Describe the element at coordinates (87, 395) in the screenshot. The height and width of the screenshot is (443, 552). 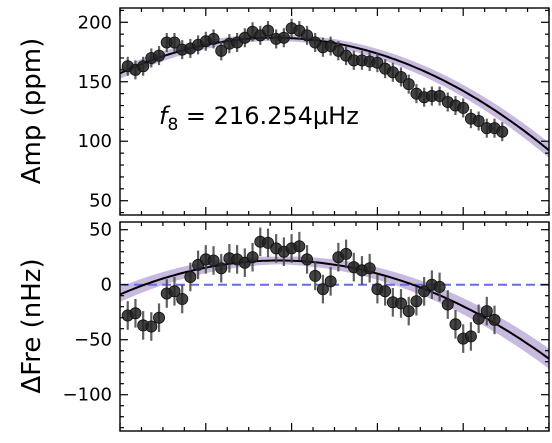
I see `y-tick-label: −100` at that location.